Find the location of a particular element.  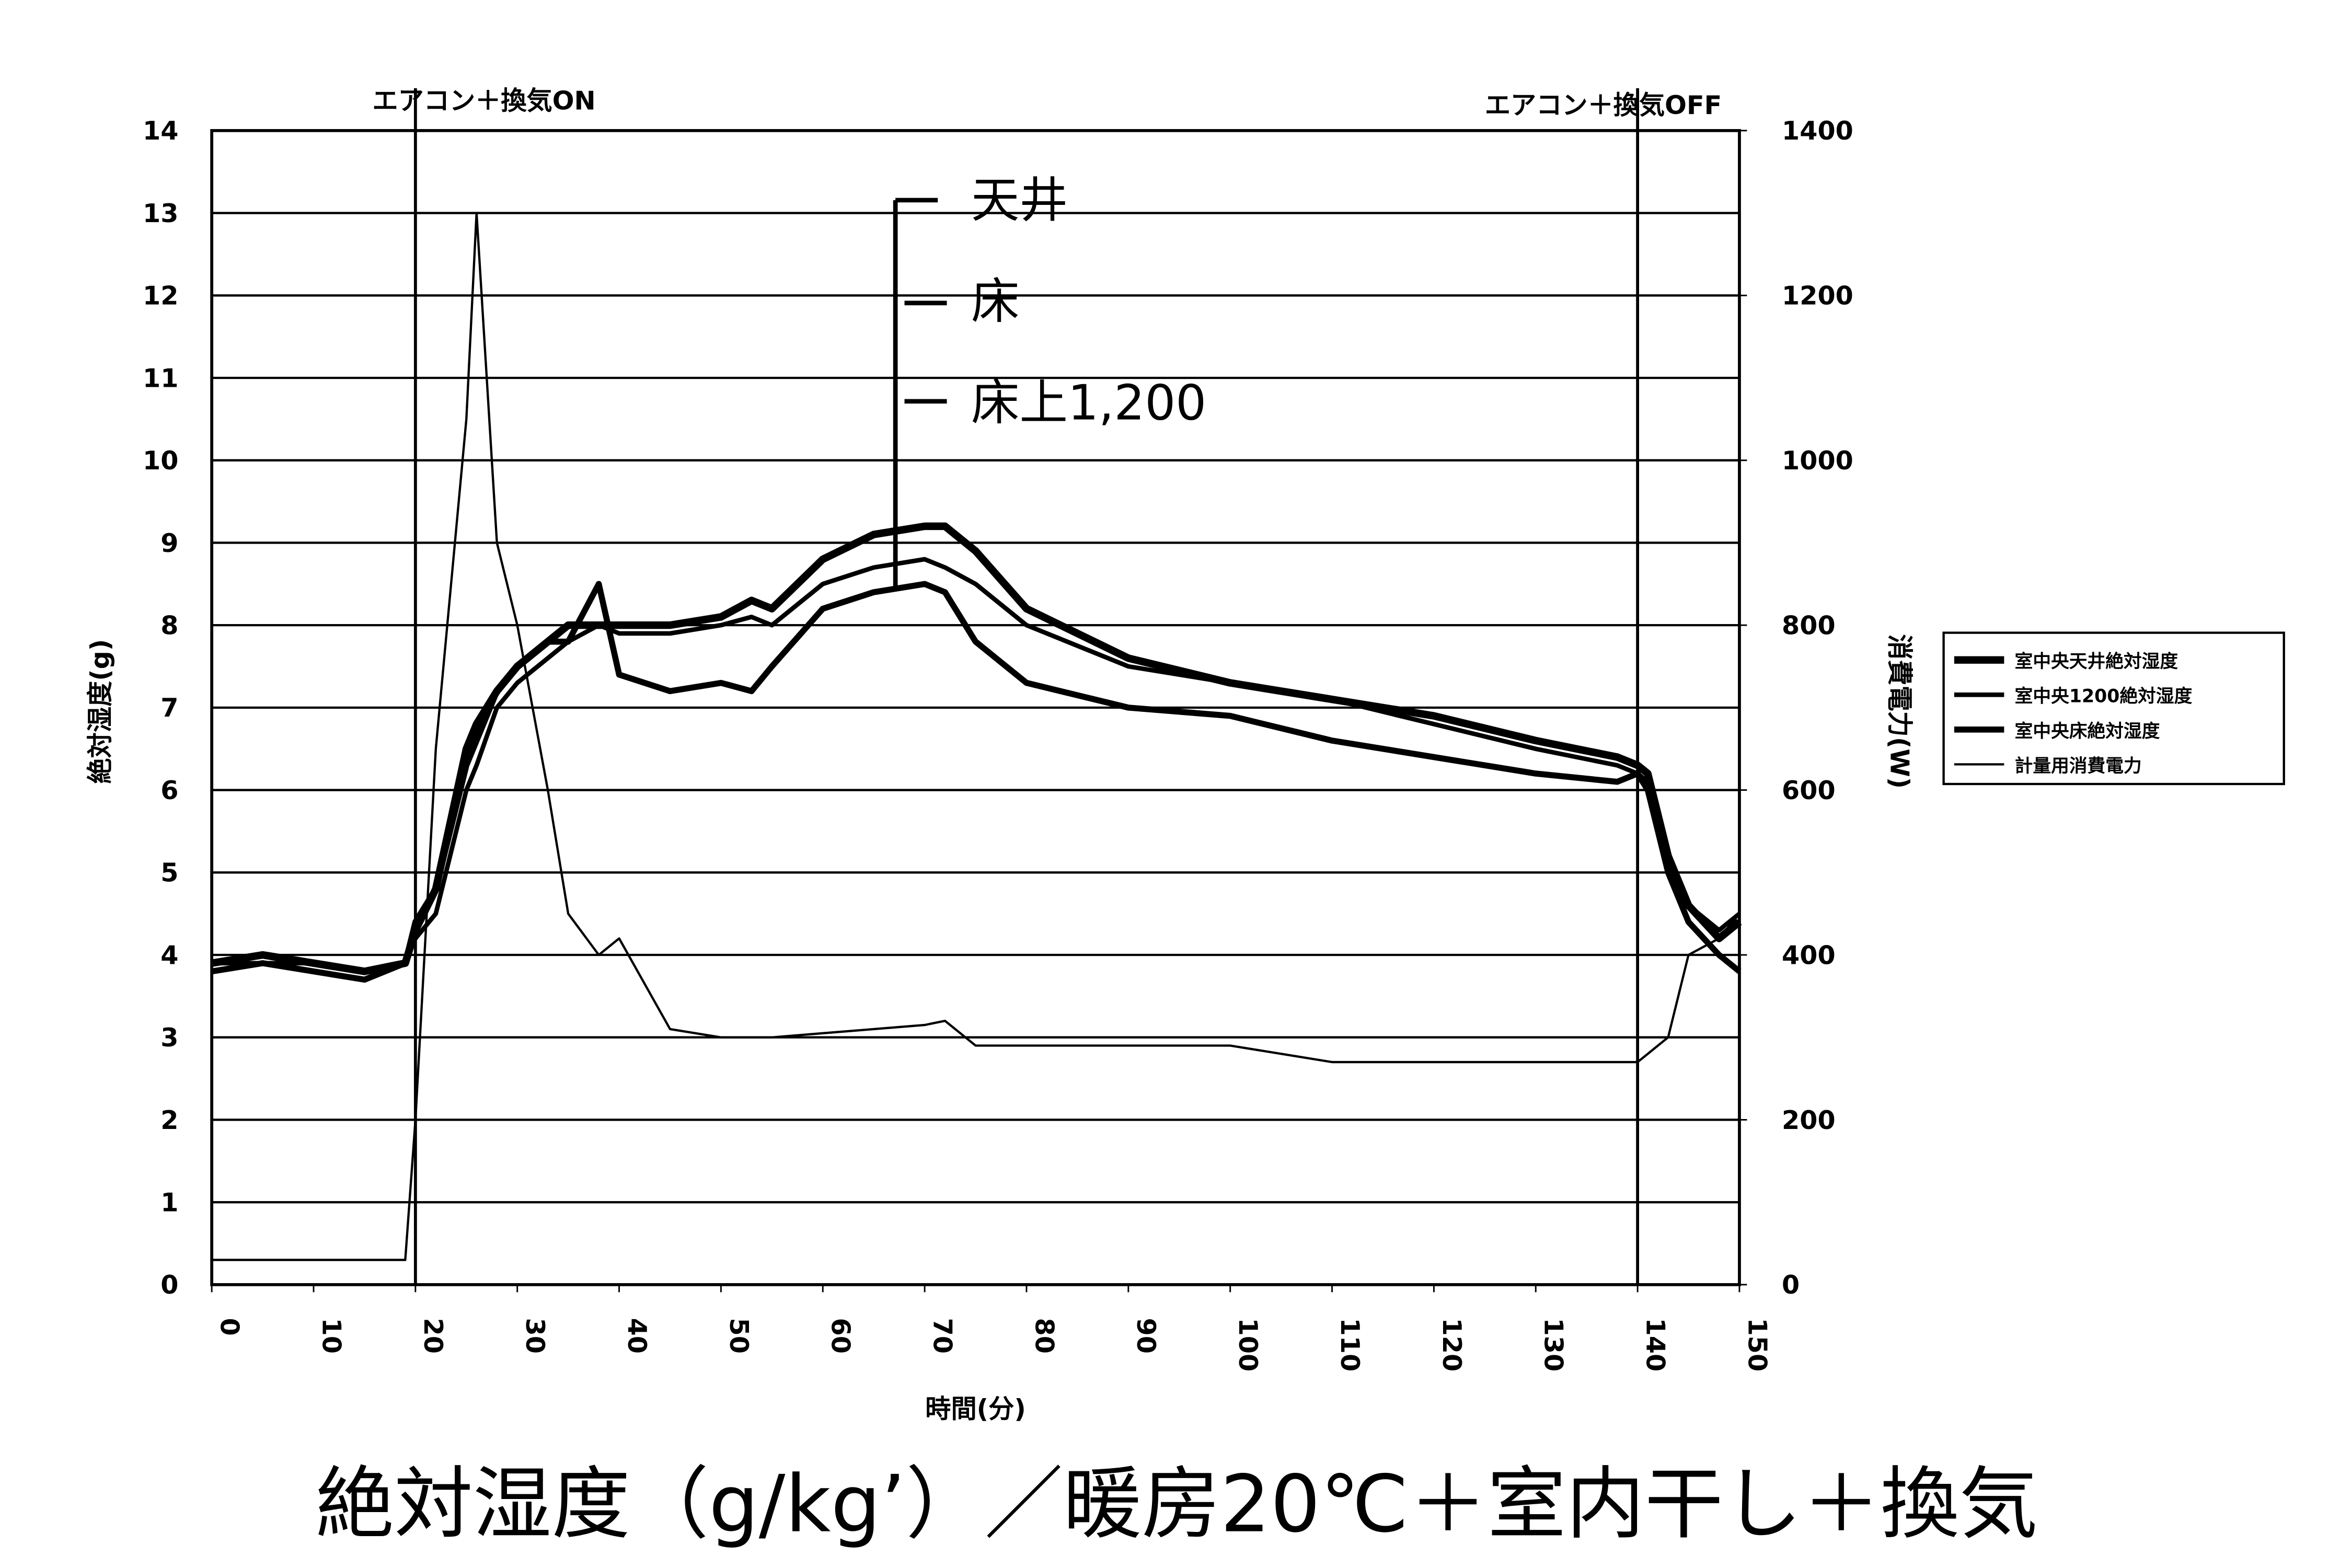

x-tick-label: 130 is located at coordinates (1554, 1345).